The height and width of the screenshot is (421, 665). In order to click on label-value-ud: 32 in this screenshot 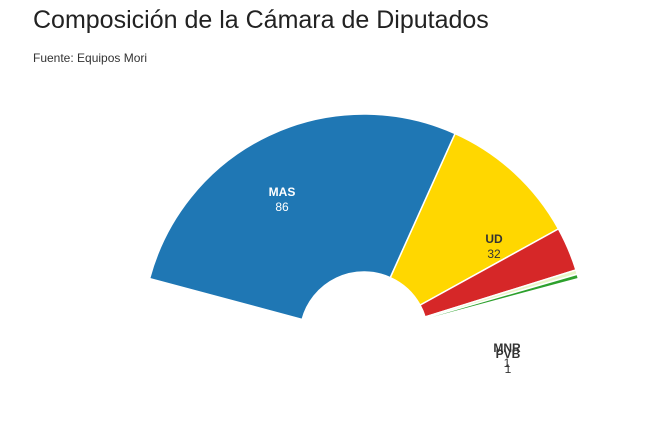, I will do `click(494, 254)`.